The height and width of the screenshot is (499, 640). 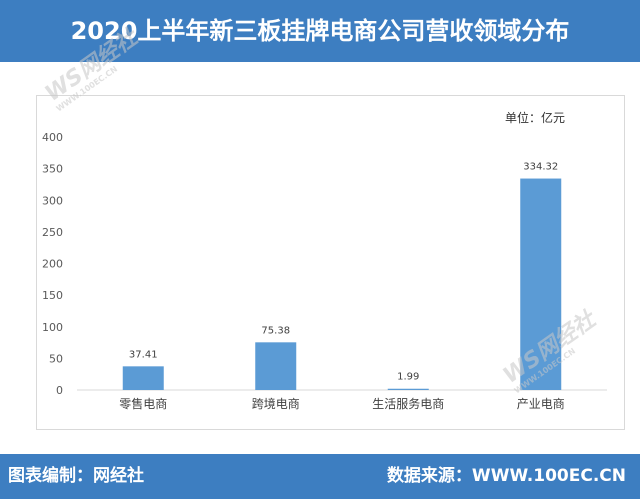 I want to click on y-tick-label: 0, so click(x=59, y=390).